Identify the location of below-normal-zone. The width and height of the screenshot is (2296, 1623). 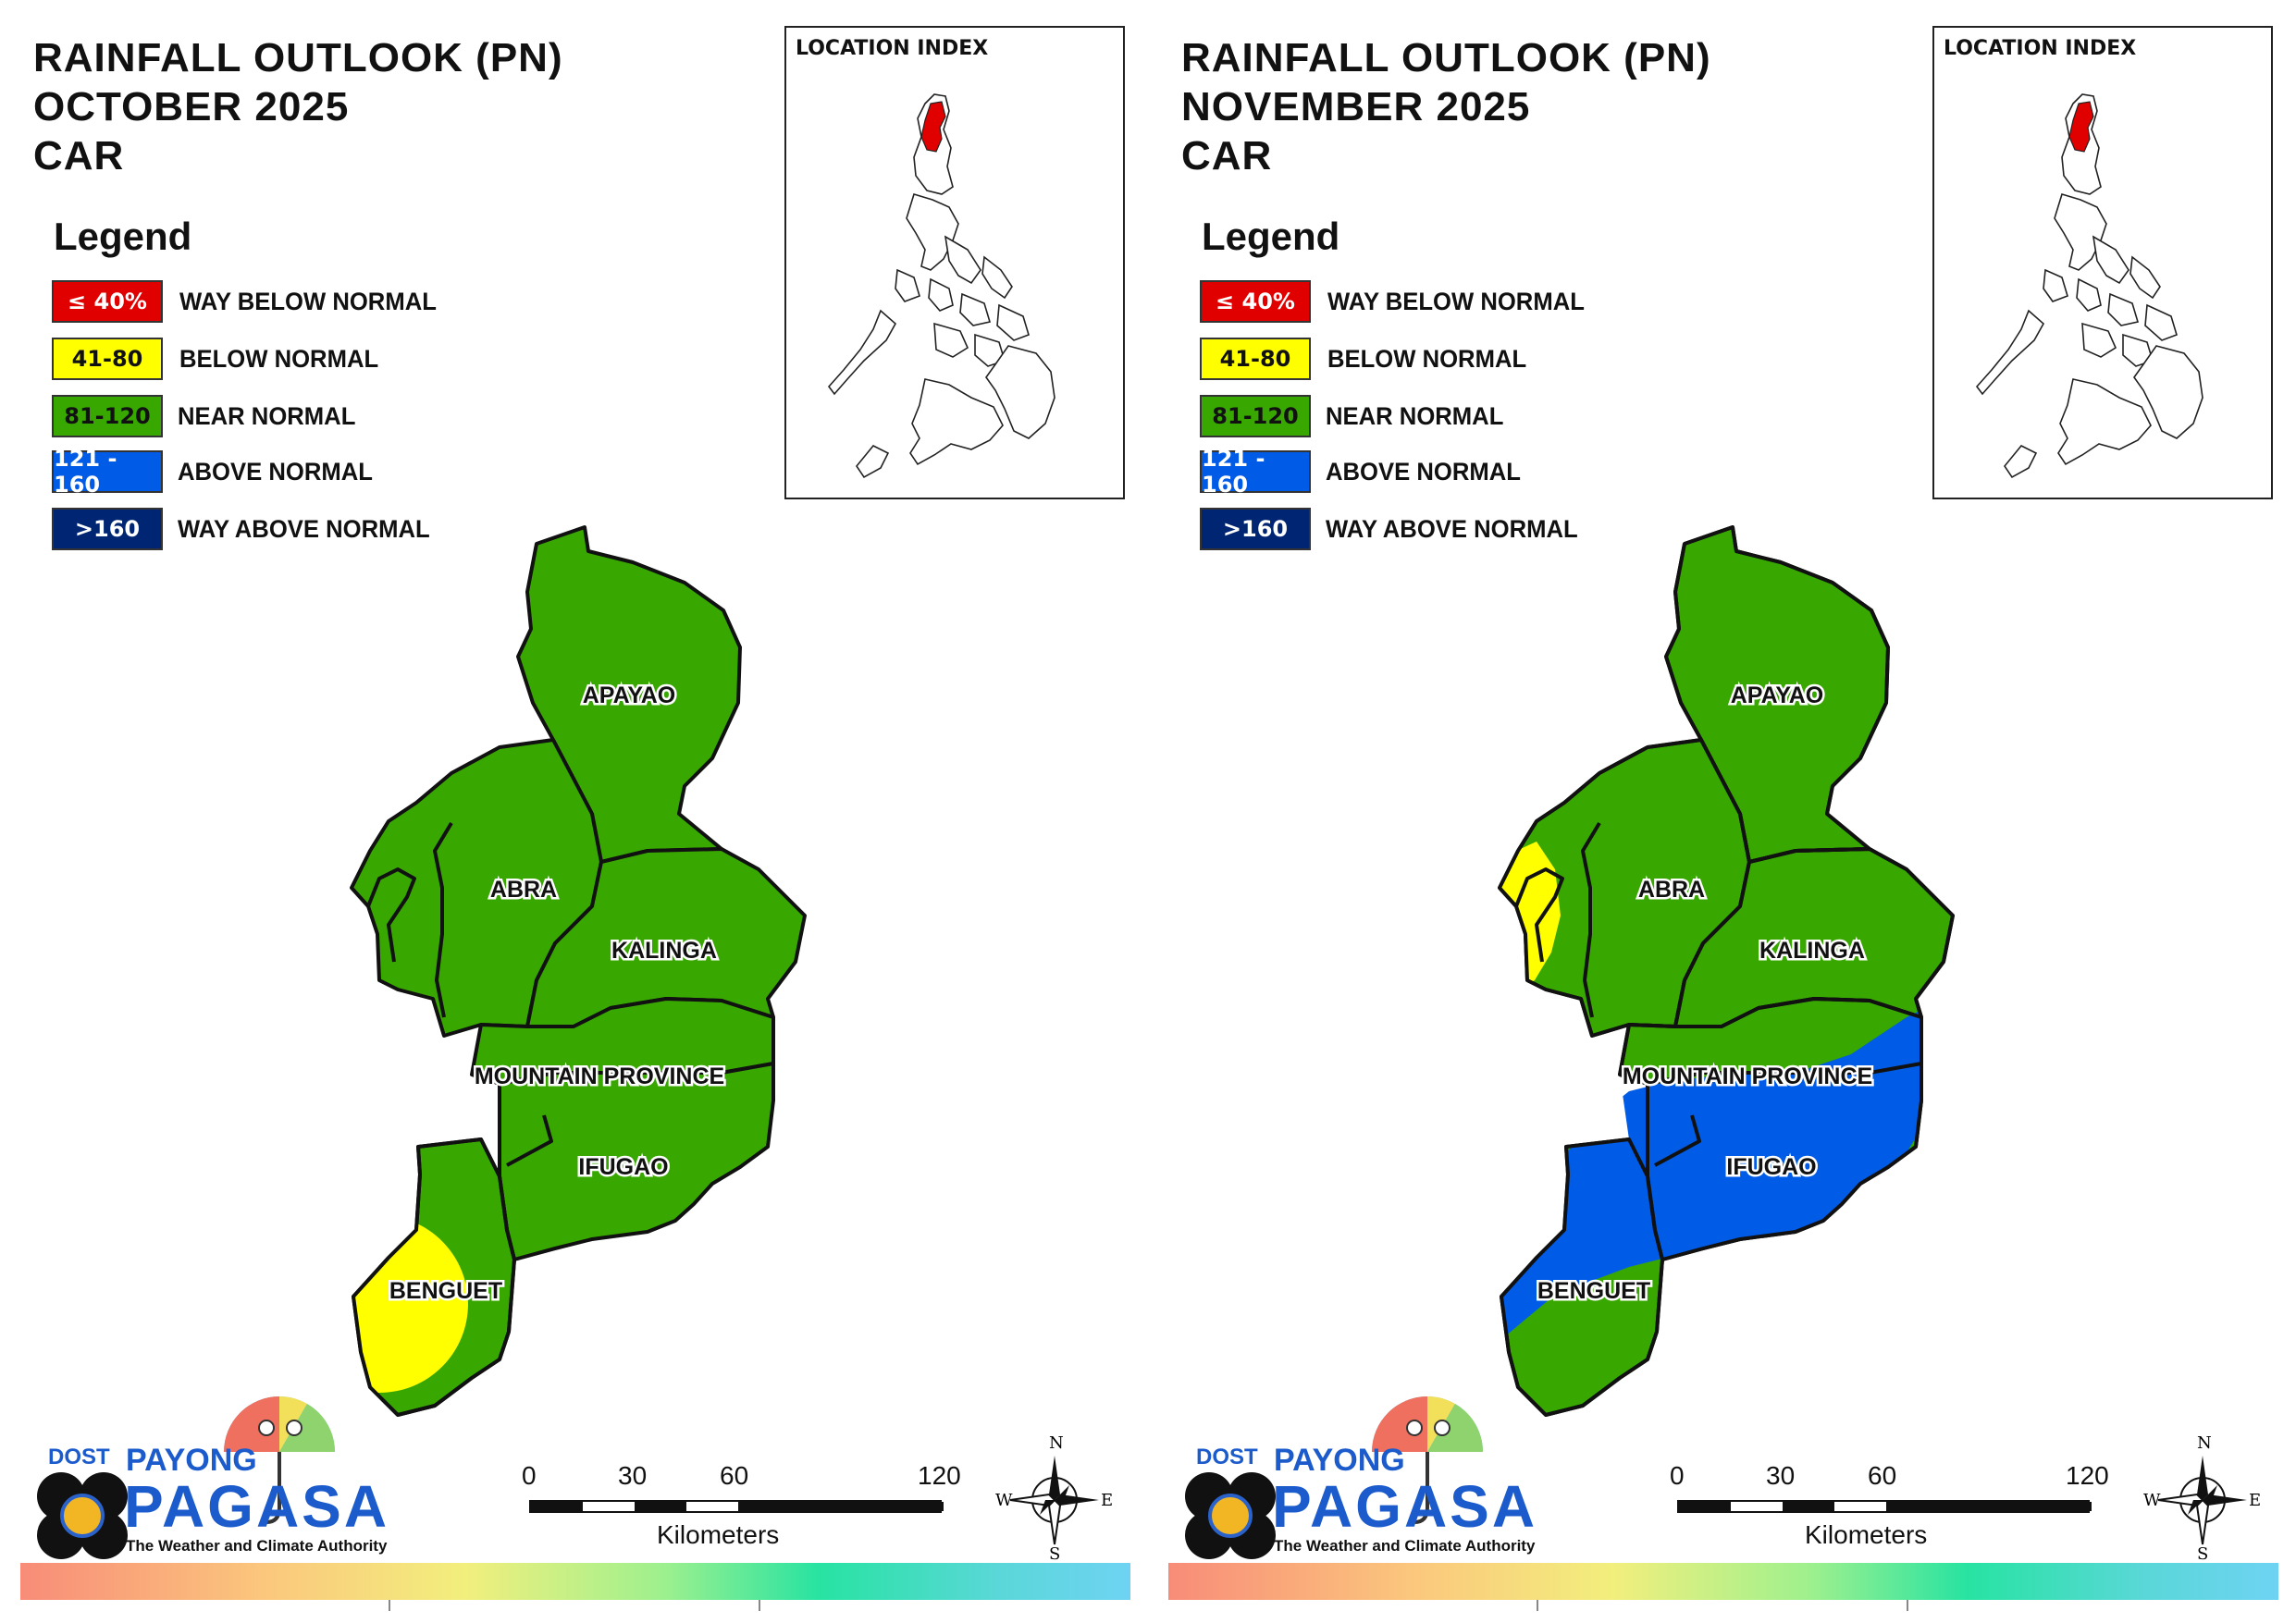
(410, 1304).